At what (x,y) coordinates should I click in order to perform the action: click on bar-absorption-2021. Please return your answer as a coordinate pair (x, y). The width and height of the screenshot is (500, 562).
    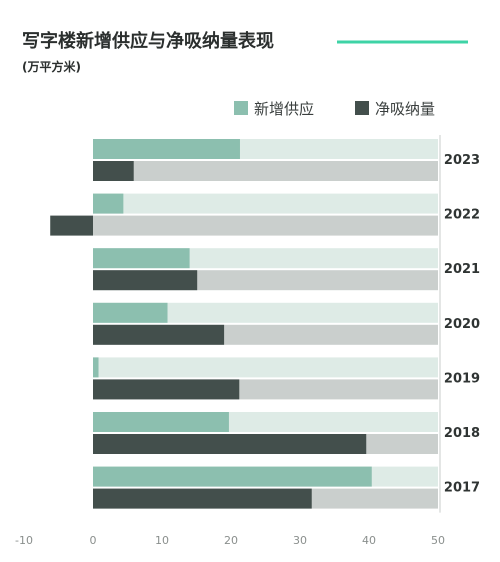
    Looking at the image, I should click on (145, 280).